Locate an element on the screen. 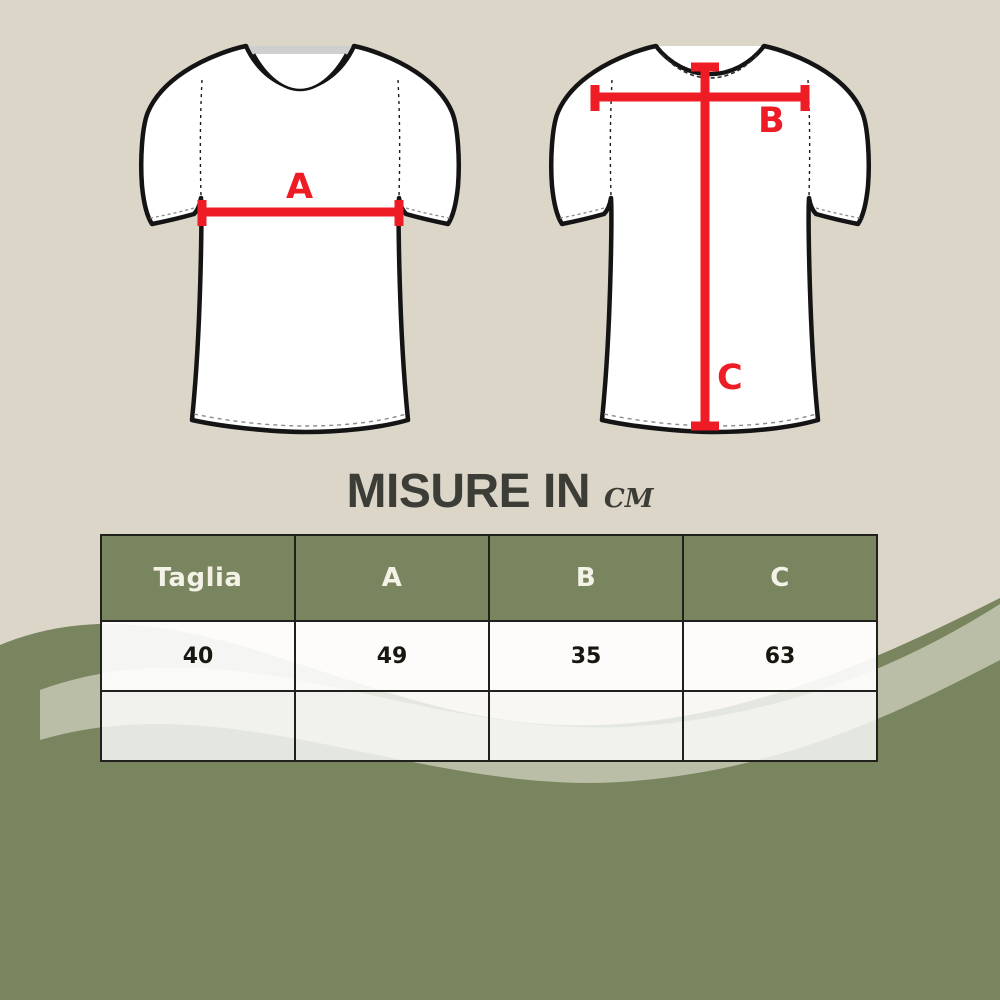  table-row is located at coordinates (489, 726).